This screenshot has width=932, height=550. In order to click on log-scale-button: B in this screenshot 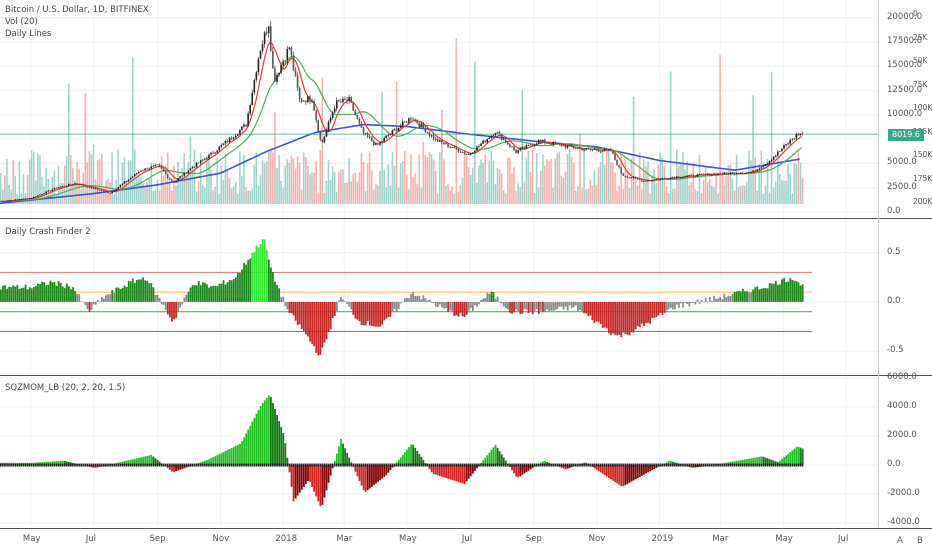, I will do `click(920, 541)`.